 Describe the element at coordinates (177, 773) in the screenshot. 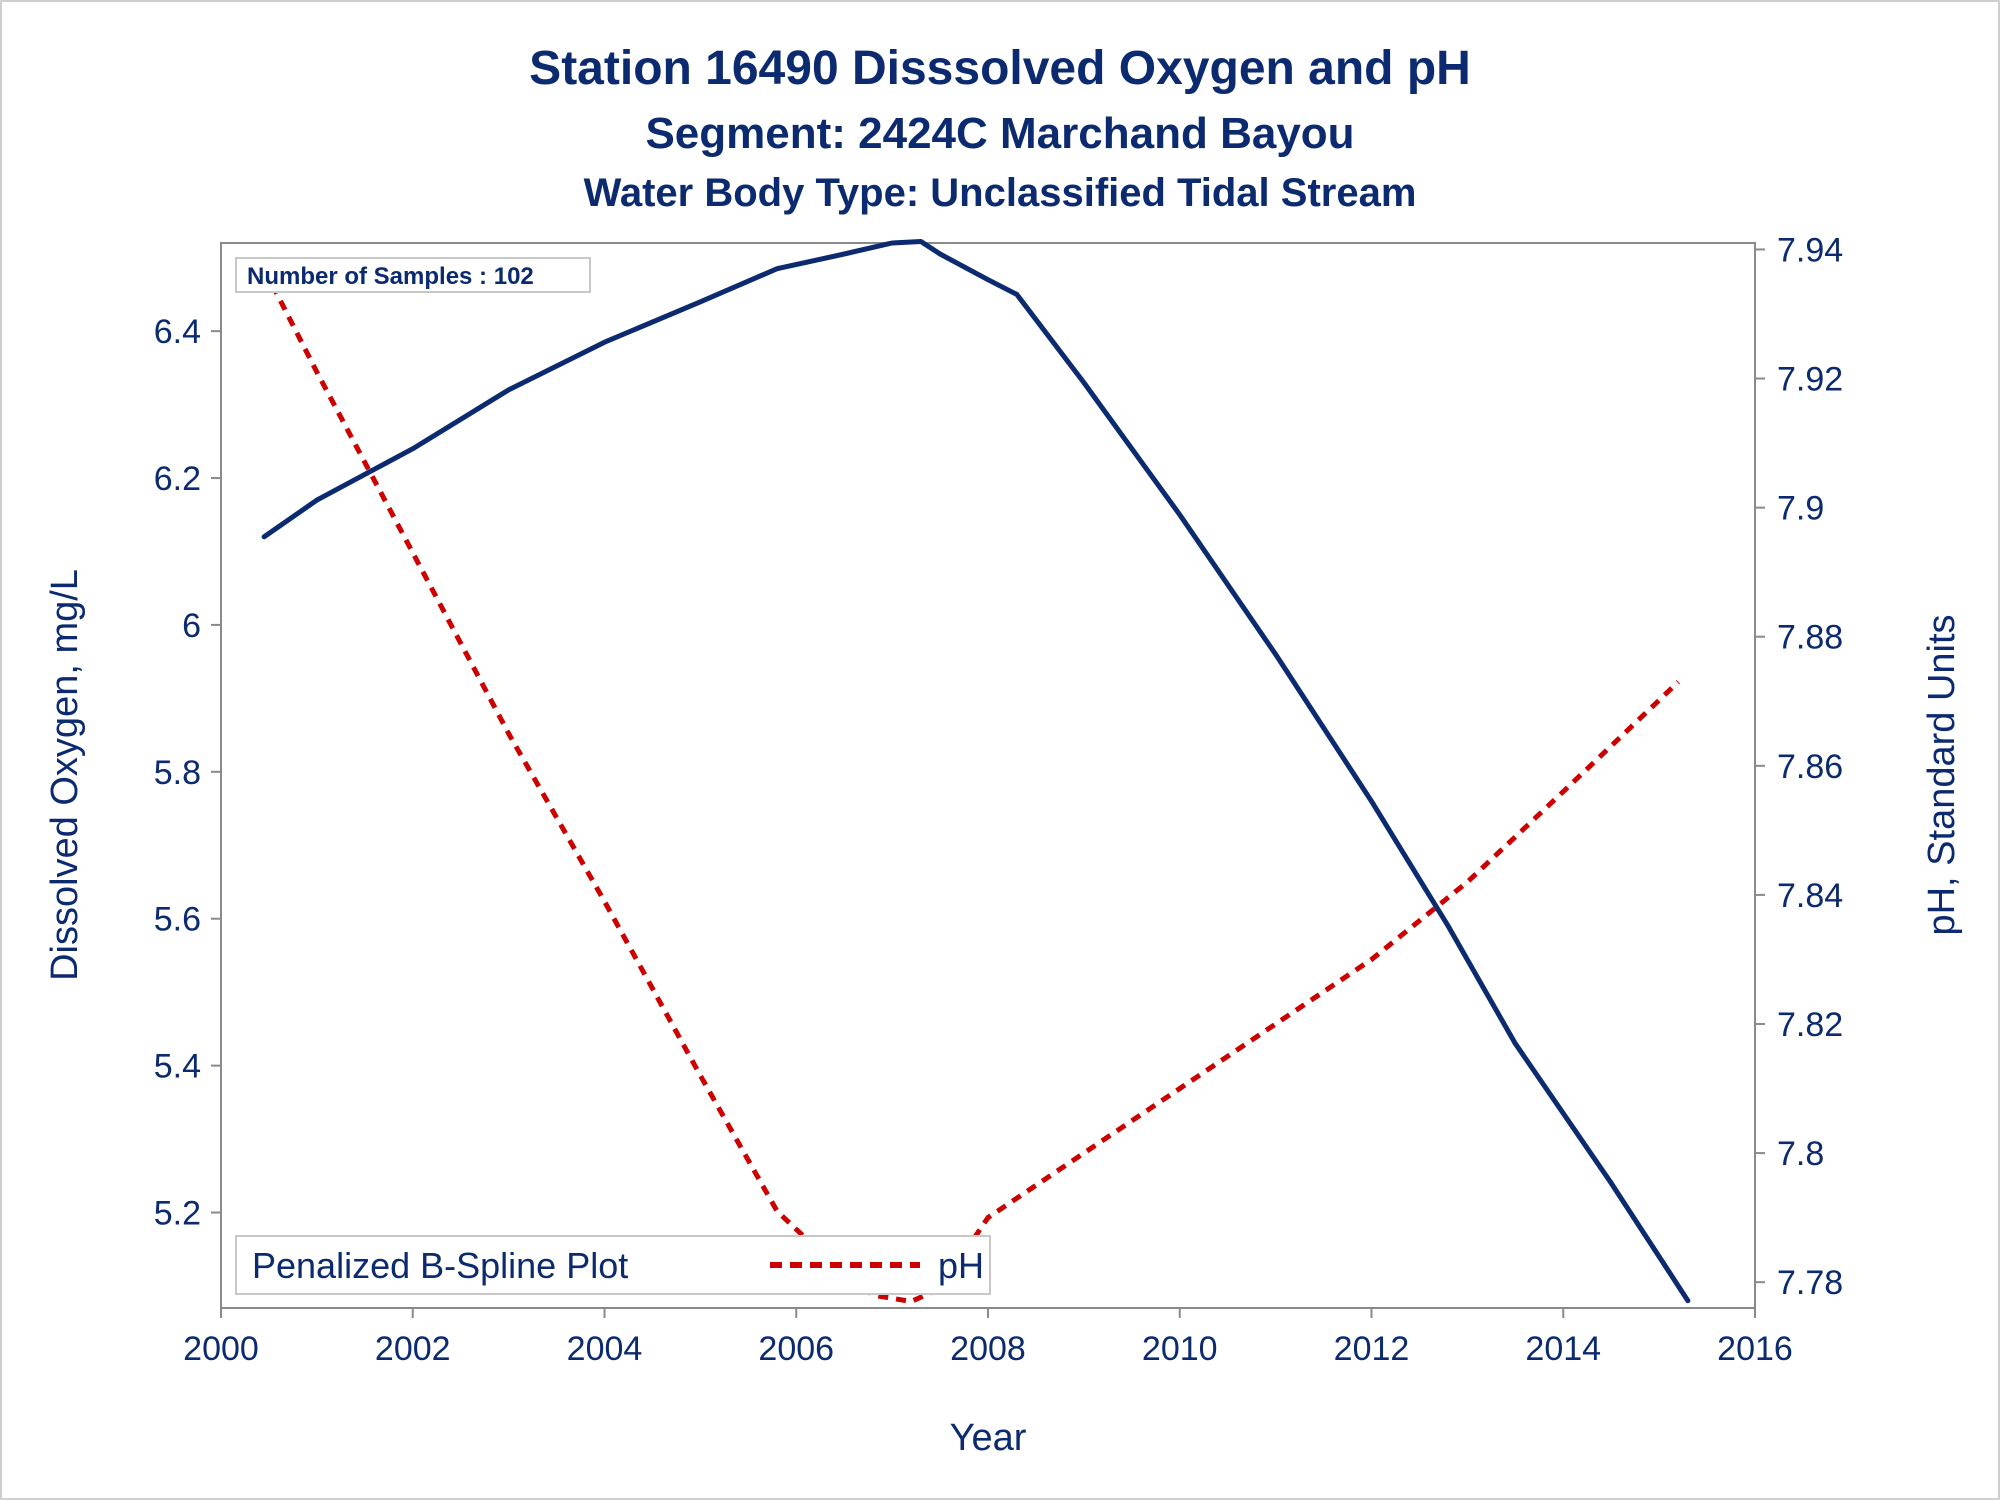

I see `y-tick-label: 5.8` at that location.